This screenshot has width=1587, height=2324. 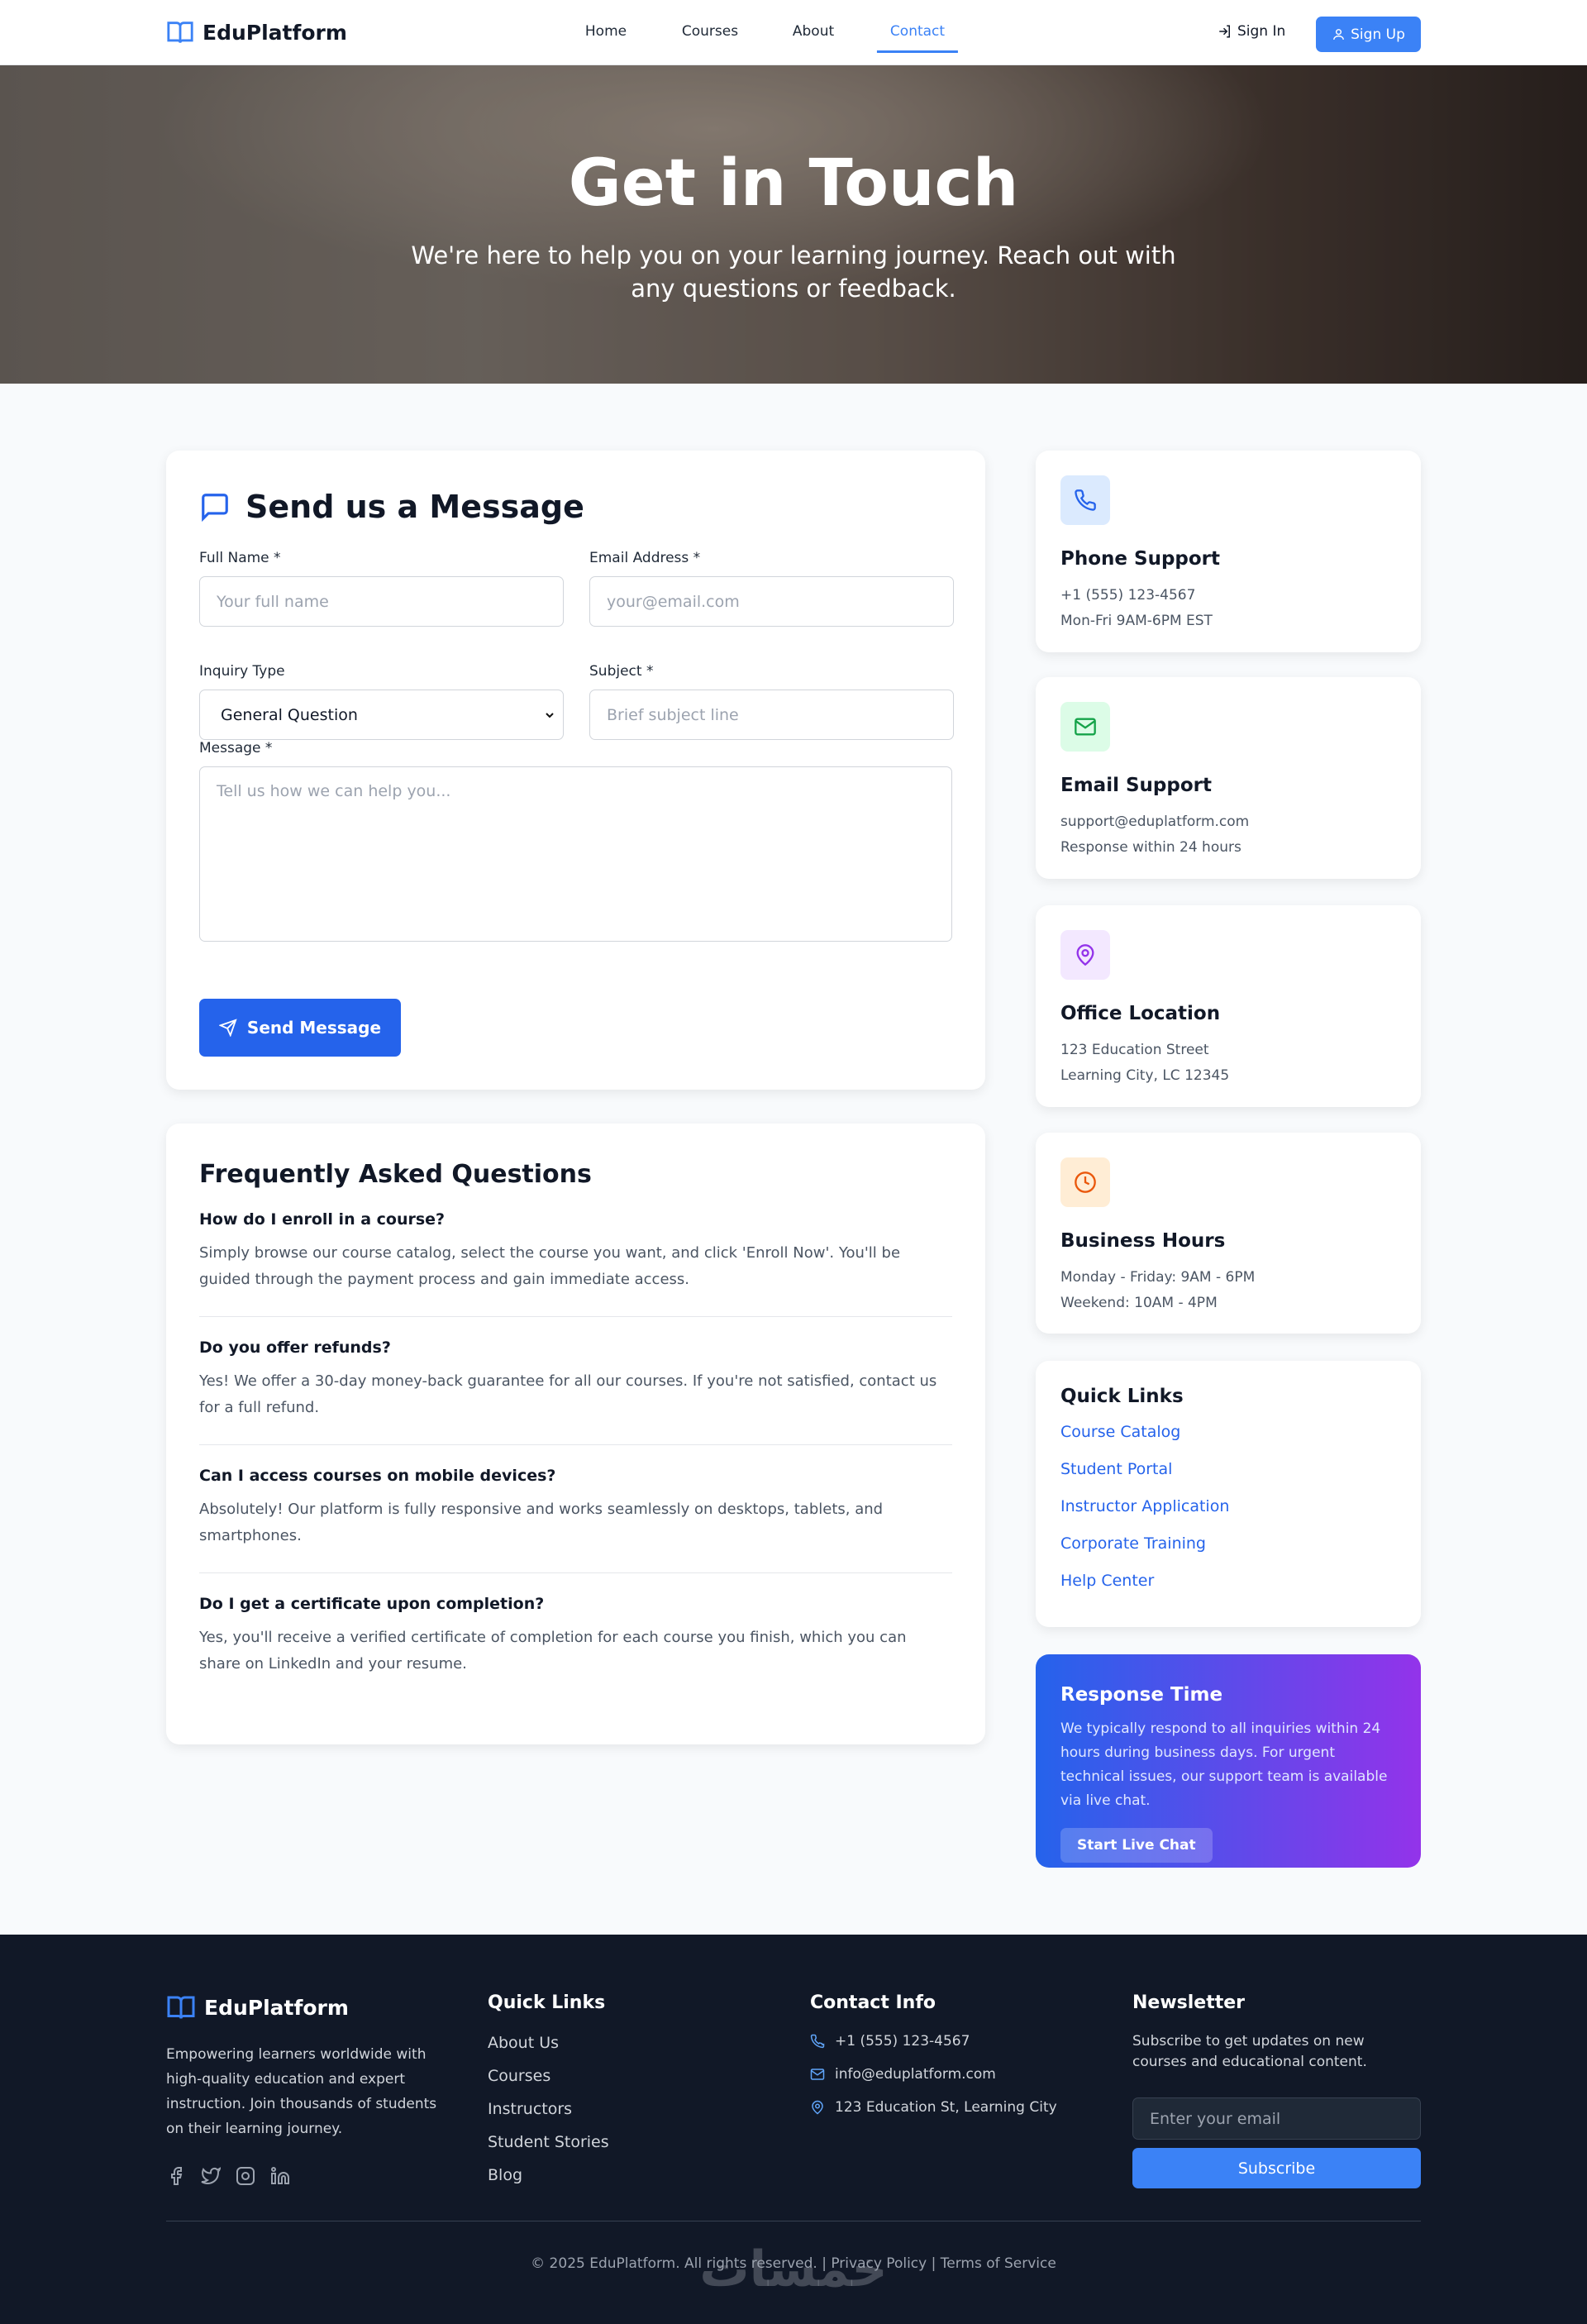 What do you see at coordinates (1107, 1581) in the screenshot?
I see `quick-link: Help Center` at bounding box center [1107, 1581].